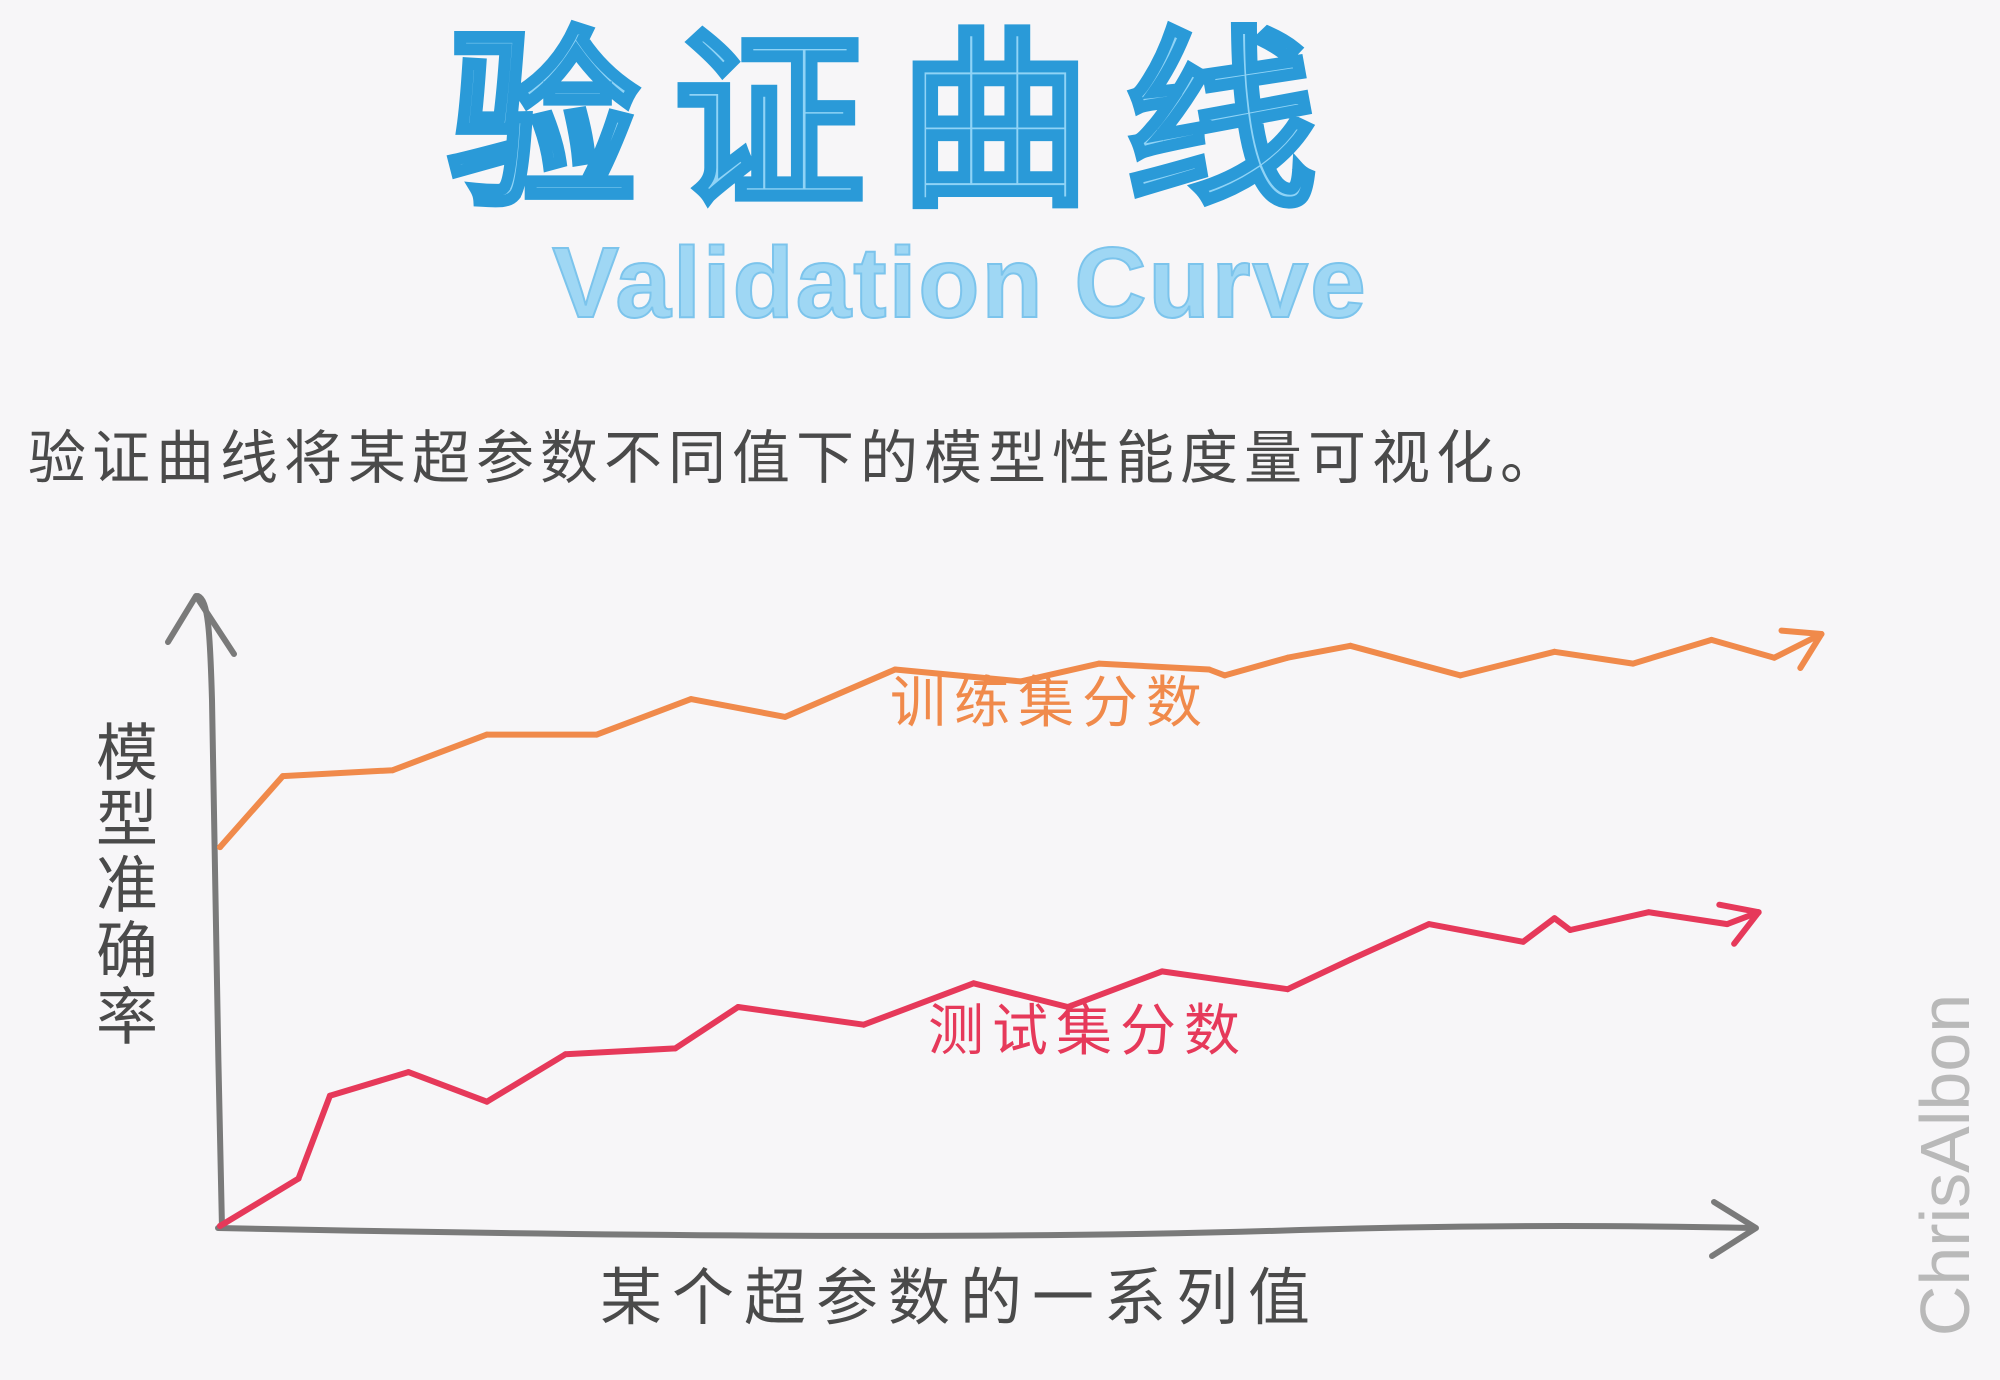  What do you see at coordinates (1021, 741) in the screenshot?
I see `series-line-train` at bounding box center [1021, 741].